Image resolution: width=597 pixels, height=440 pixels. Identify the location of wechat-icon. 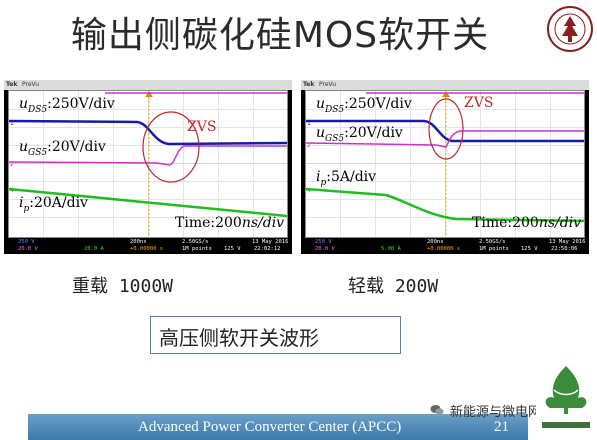
(437, 410).